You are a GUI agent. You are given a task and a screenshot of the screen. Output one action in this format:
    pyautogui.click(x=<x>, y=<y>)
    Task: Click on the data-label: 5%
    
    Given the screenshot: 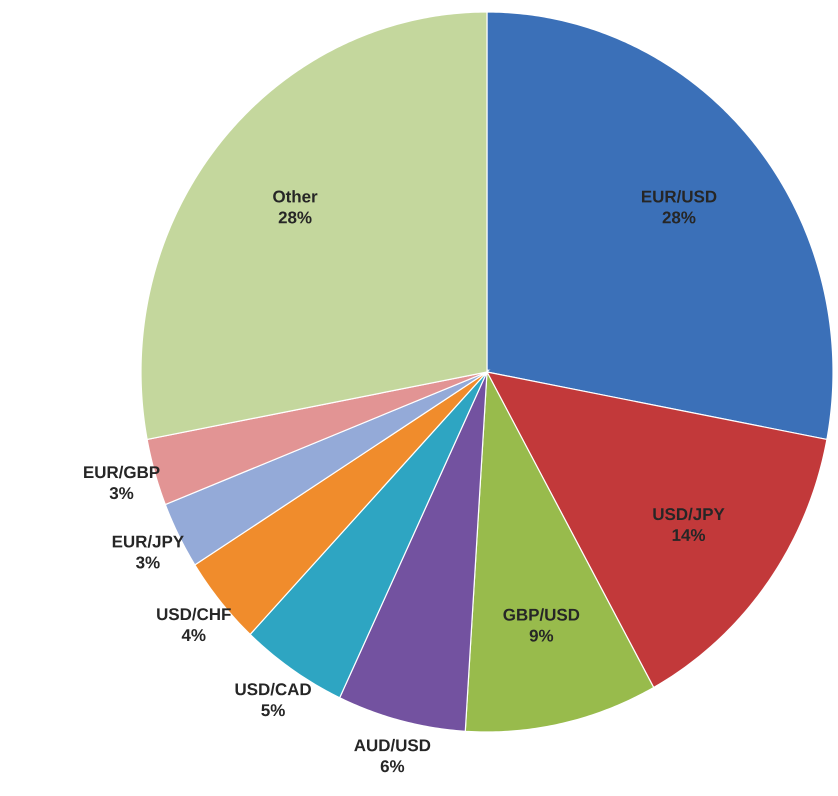 What is the action you would take?
    pyautogui.click(x=273, y=710)
    